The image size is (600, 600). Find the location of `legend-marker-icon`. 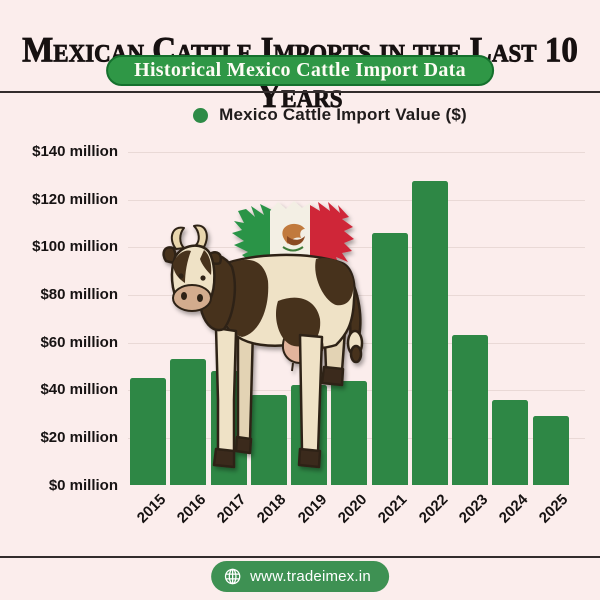

legend-marker-icon is located at coordinates (201, 115).